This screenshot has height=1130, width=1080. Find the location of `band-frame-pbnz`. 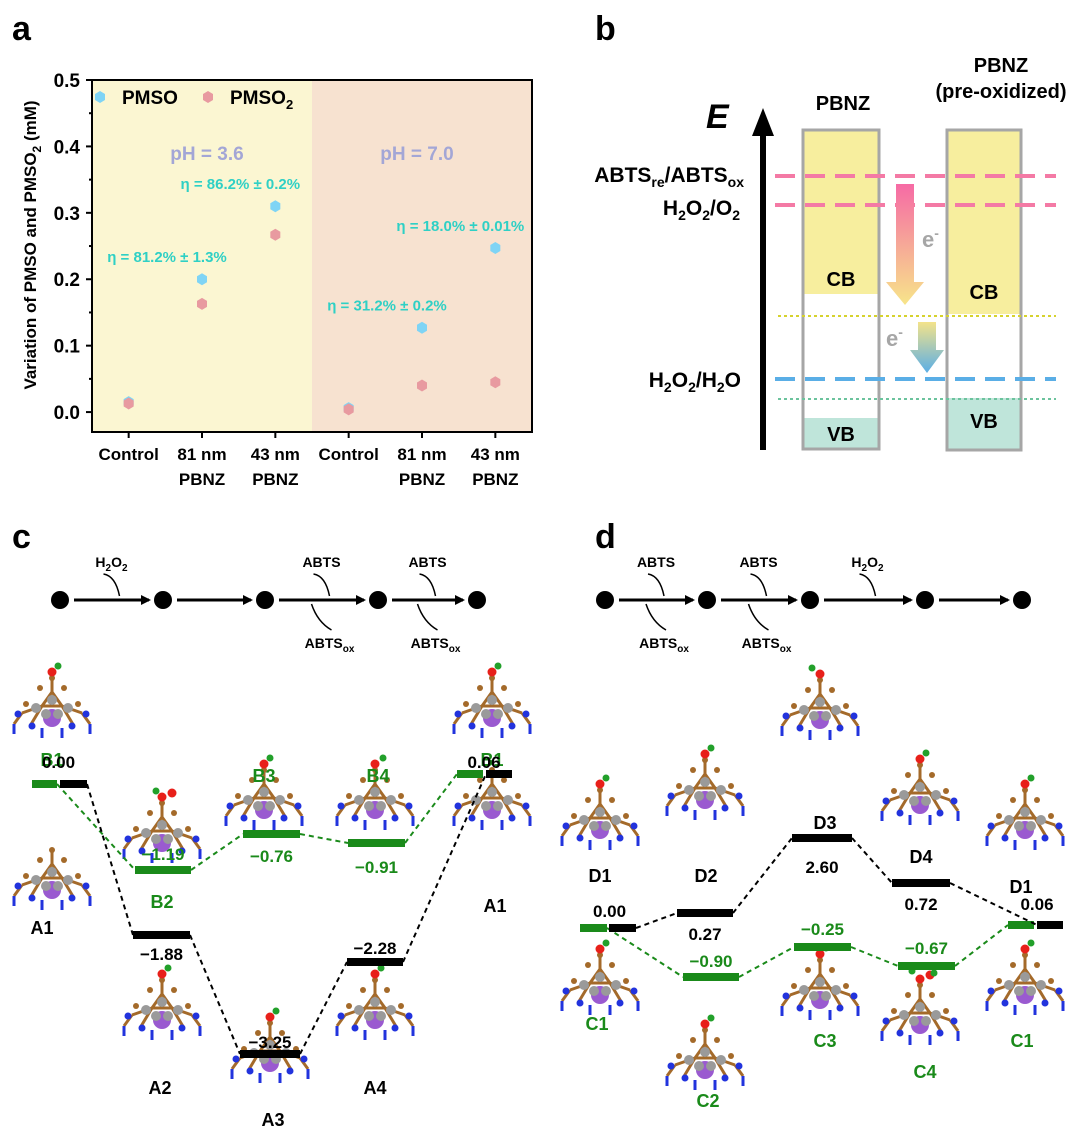

band-frame-pbnz is located at coordinates (841, 289).